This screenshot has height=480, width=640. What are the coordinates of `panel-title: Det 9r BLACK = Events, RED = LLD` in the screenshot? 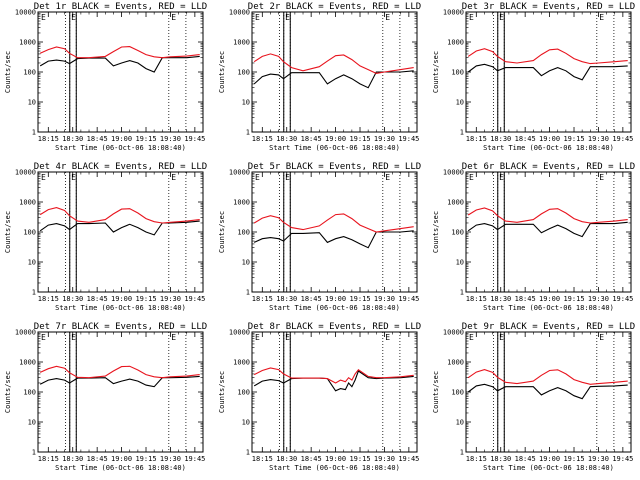 It's located at (548, 327).